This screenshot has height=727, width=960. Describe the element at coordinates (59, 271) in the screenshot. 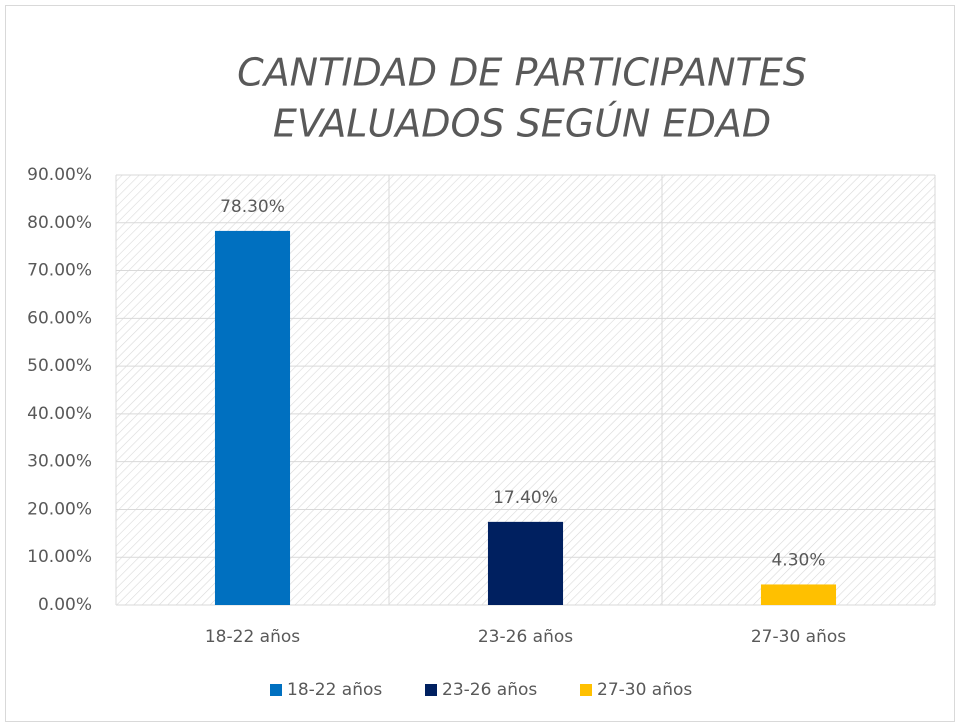

I see `y-tick-label: 70.00%` at that location.